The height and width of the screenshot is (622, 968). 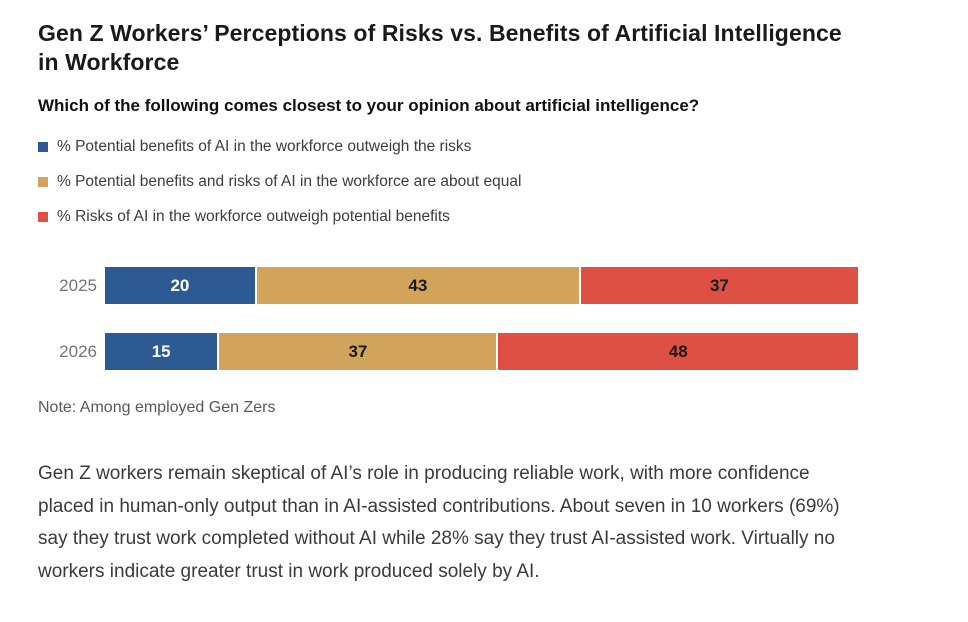 What do you see at coordinates (43, 217) in the screenshot?
I see `legend-swatch-red` at bounding box center [43, 217].